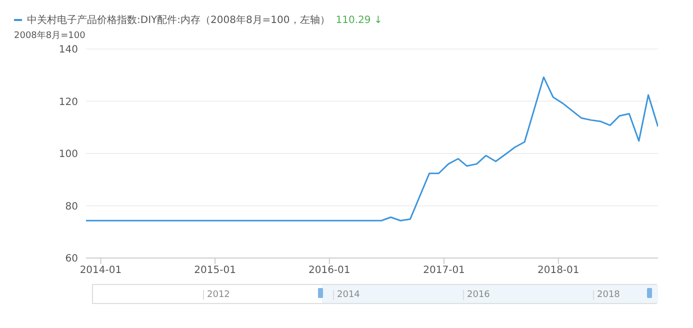 Image resolution: width=693 pixels, height=328 pixels. What do you see at coordinates (50, 36) in the screenshot?
I see `y-axis-title: 2008年8月=100` at bounding box center [50, 36].